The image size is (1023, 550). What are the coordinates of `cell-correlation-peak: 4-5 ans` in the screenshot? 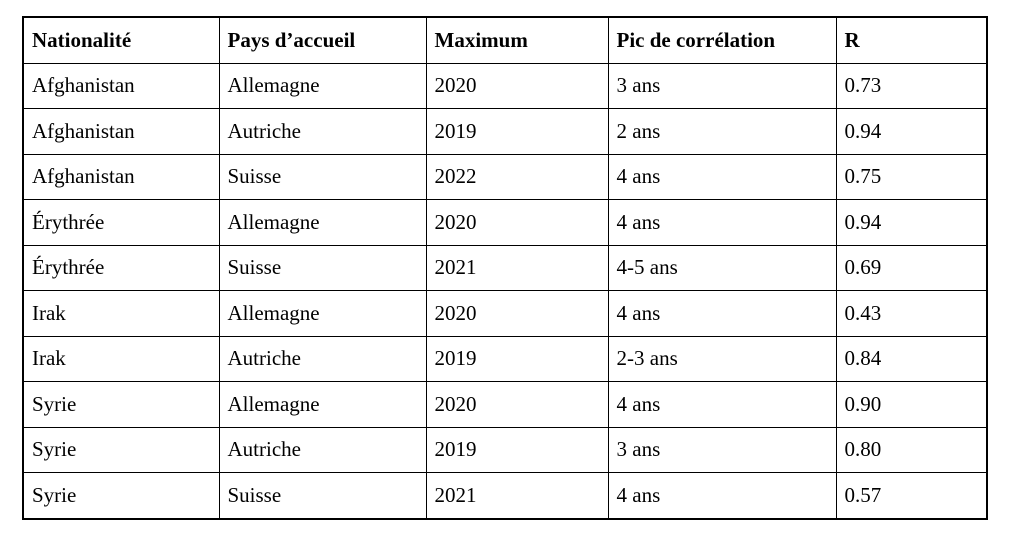 It's located at (722, 267).